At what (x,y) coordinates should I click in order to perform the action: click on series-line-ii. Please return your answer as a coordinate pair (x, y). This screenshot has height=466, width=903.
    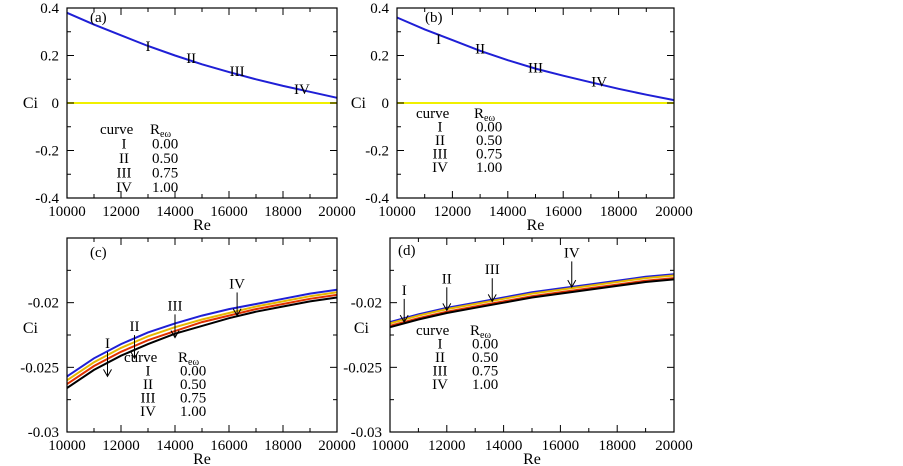
    Looking at the image, I should click on (202, 339).